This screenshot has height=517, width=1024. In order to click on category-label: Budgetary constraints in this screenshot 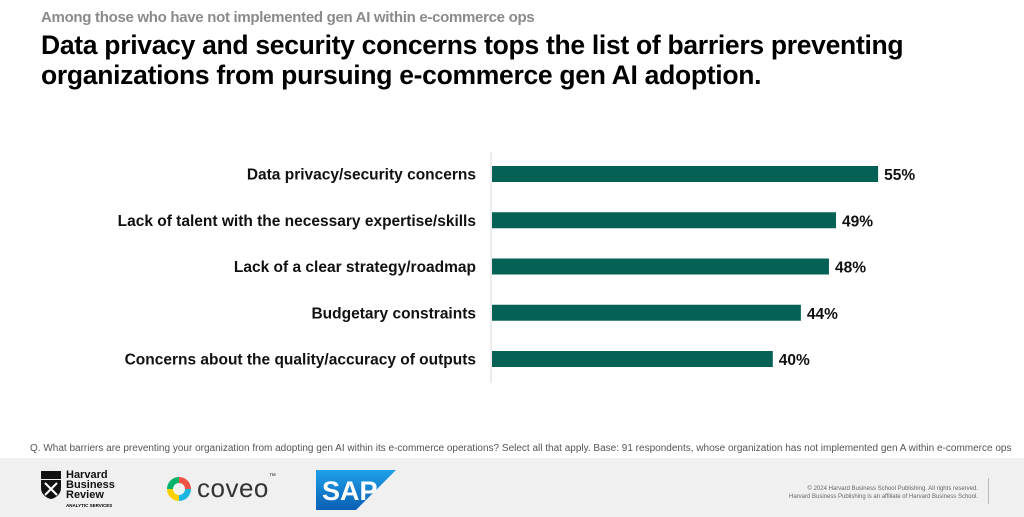, I will do `click(393, 313)`.